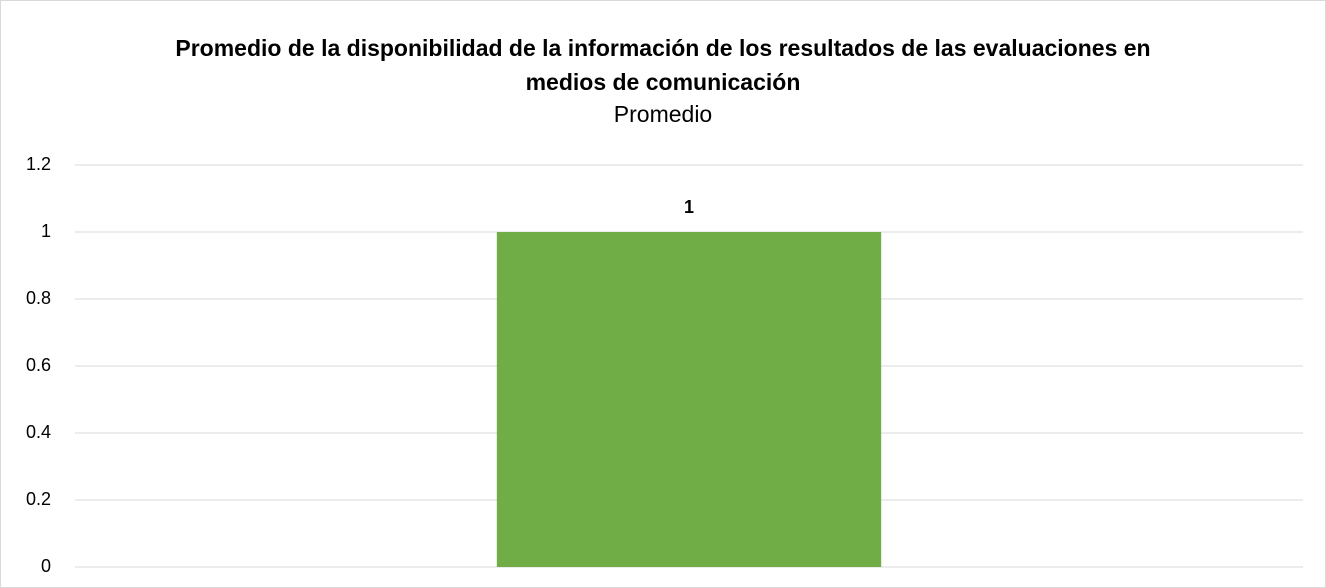  I want to click on y-tick-label: 0.8, so click(38, 298).